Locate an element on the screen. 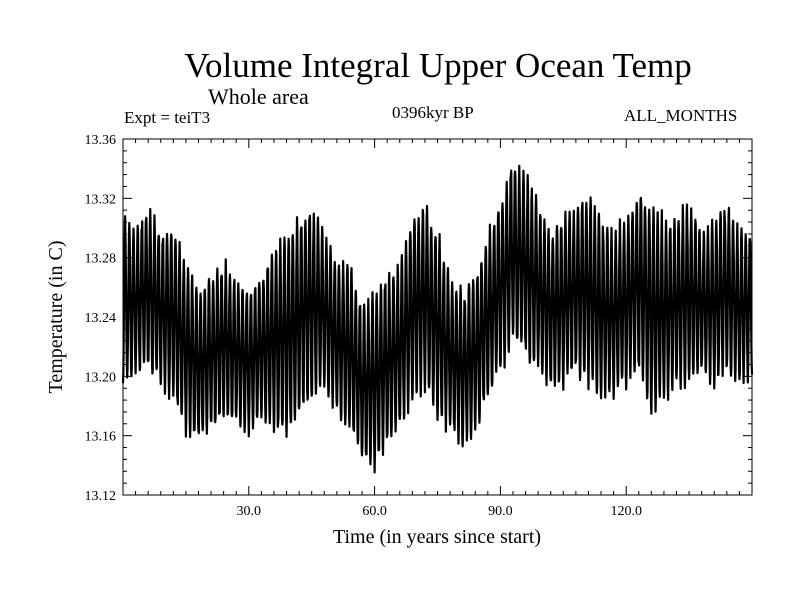  period-label: 0396kyr BP is located at coordinates (433, 112).